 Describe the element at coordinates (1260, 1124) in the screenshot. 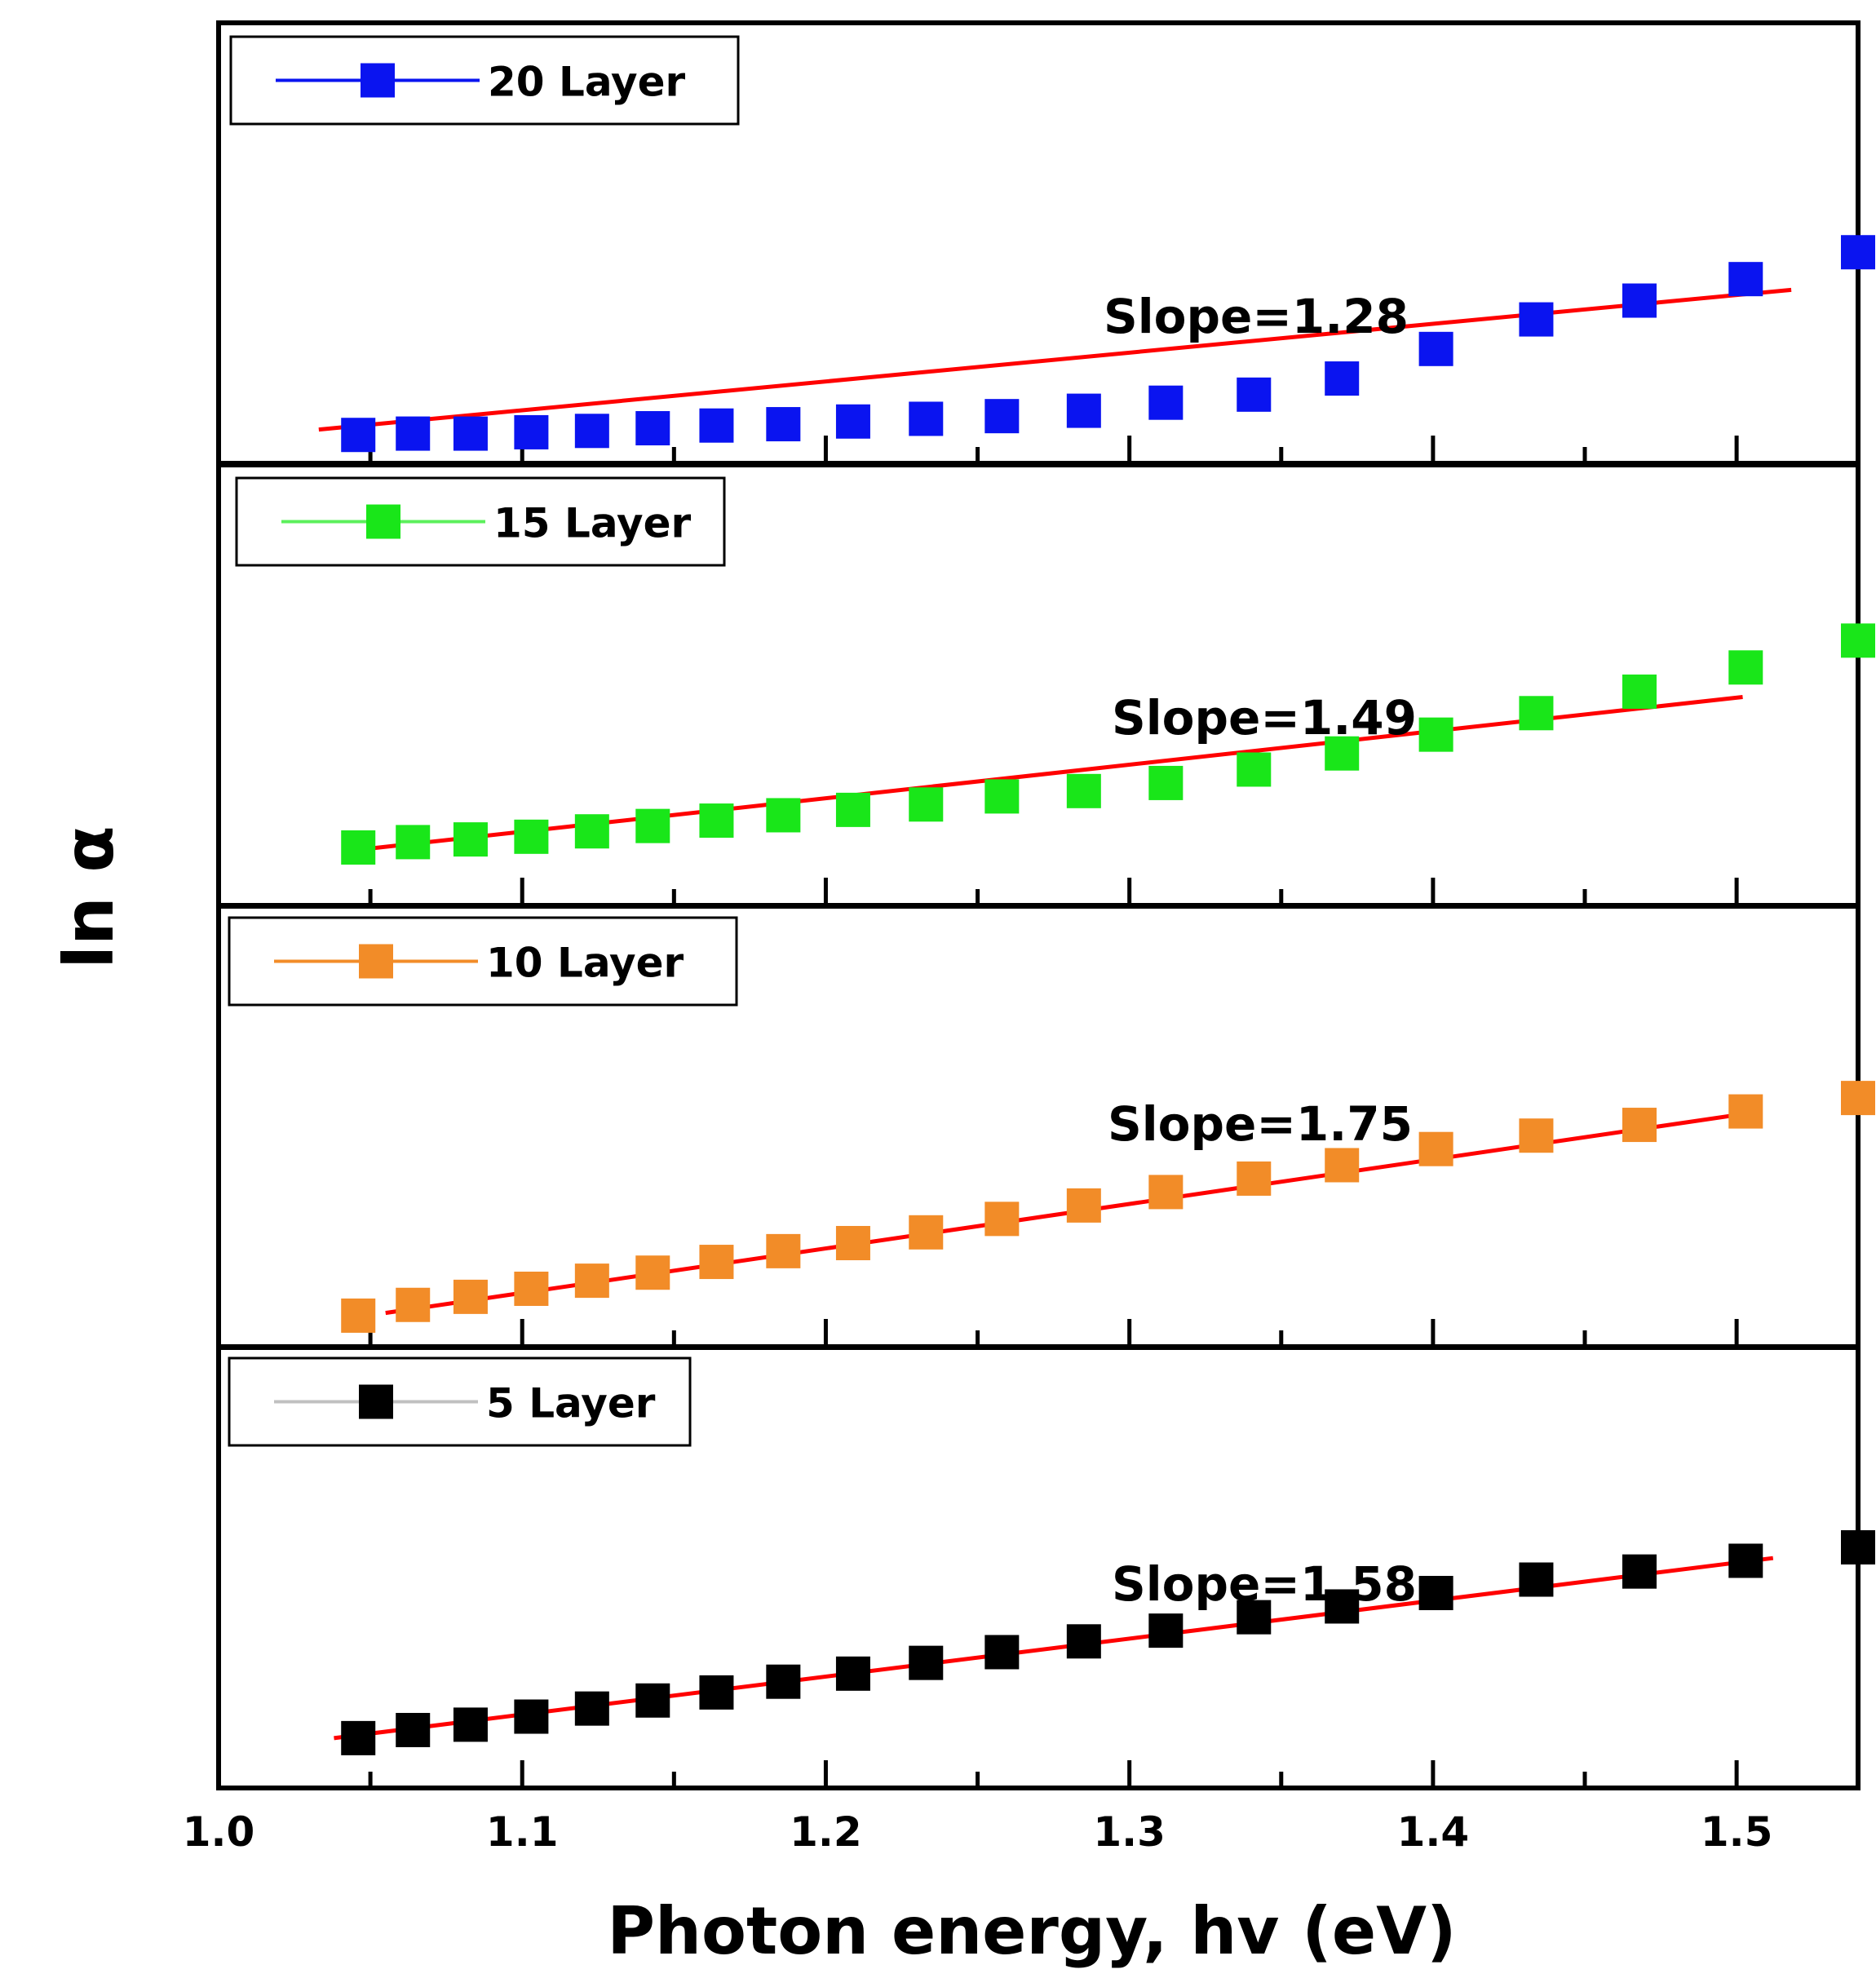

I see `slope-annotation: Slope=1.75` at that location.